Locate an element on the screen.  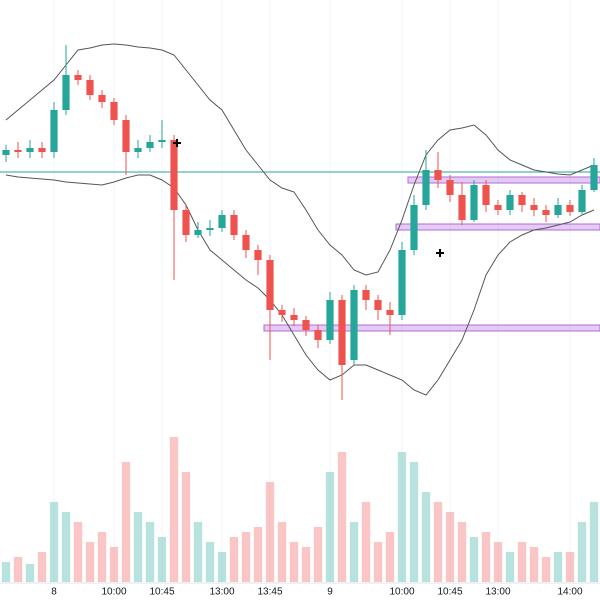
x-tick-label: 9 is located at coordinates (330, 592).